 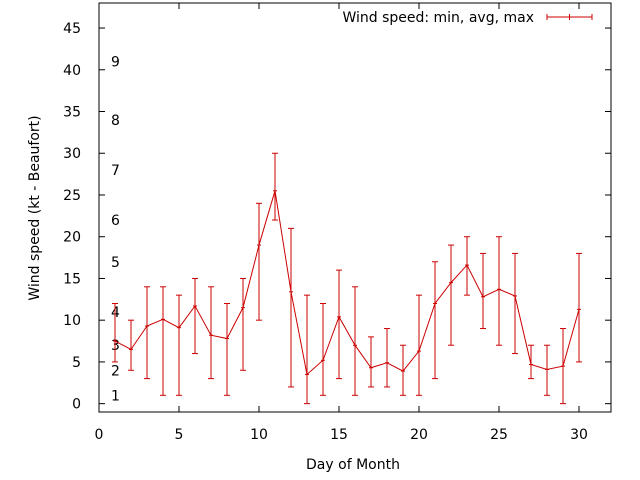 I want to click on y-axis-label: Wind speed (kt - Beaufort), so click(x=35, y=207).